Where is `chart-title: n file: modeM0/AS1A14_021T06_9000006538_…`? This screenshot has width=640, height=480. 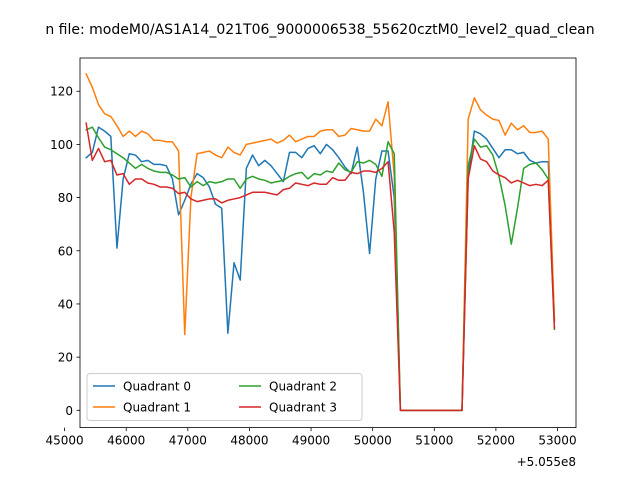 chart-title: n file: modeM0/AS1A14_021T06_9000006538_… is located at coordinates (319, 30).